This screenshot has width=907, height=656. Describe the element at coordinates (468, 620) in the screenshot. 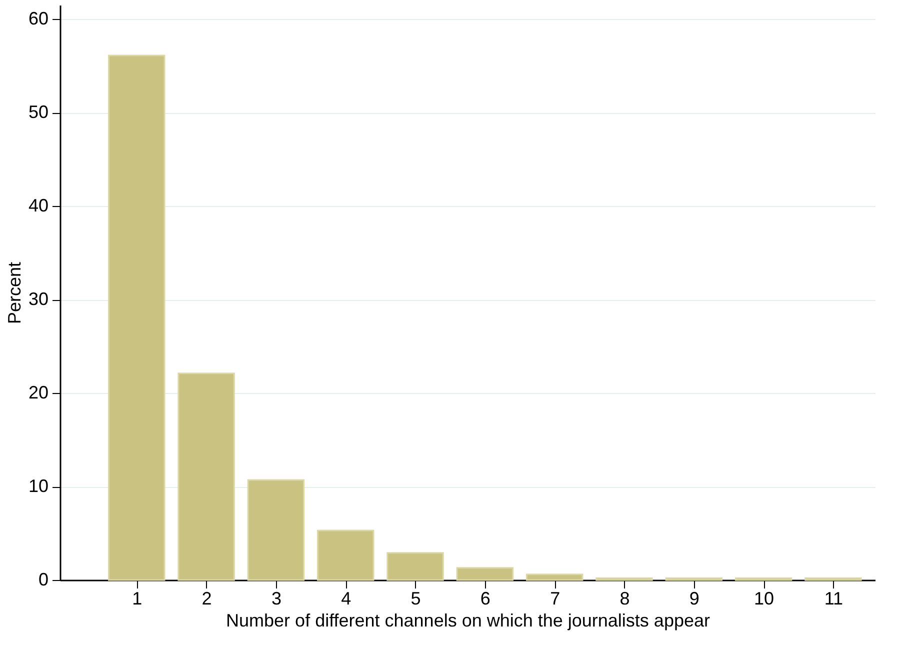

I see `x-axis-title: Number of different channels on which the journalists appear` at that location.